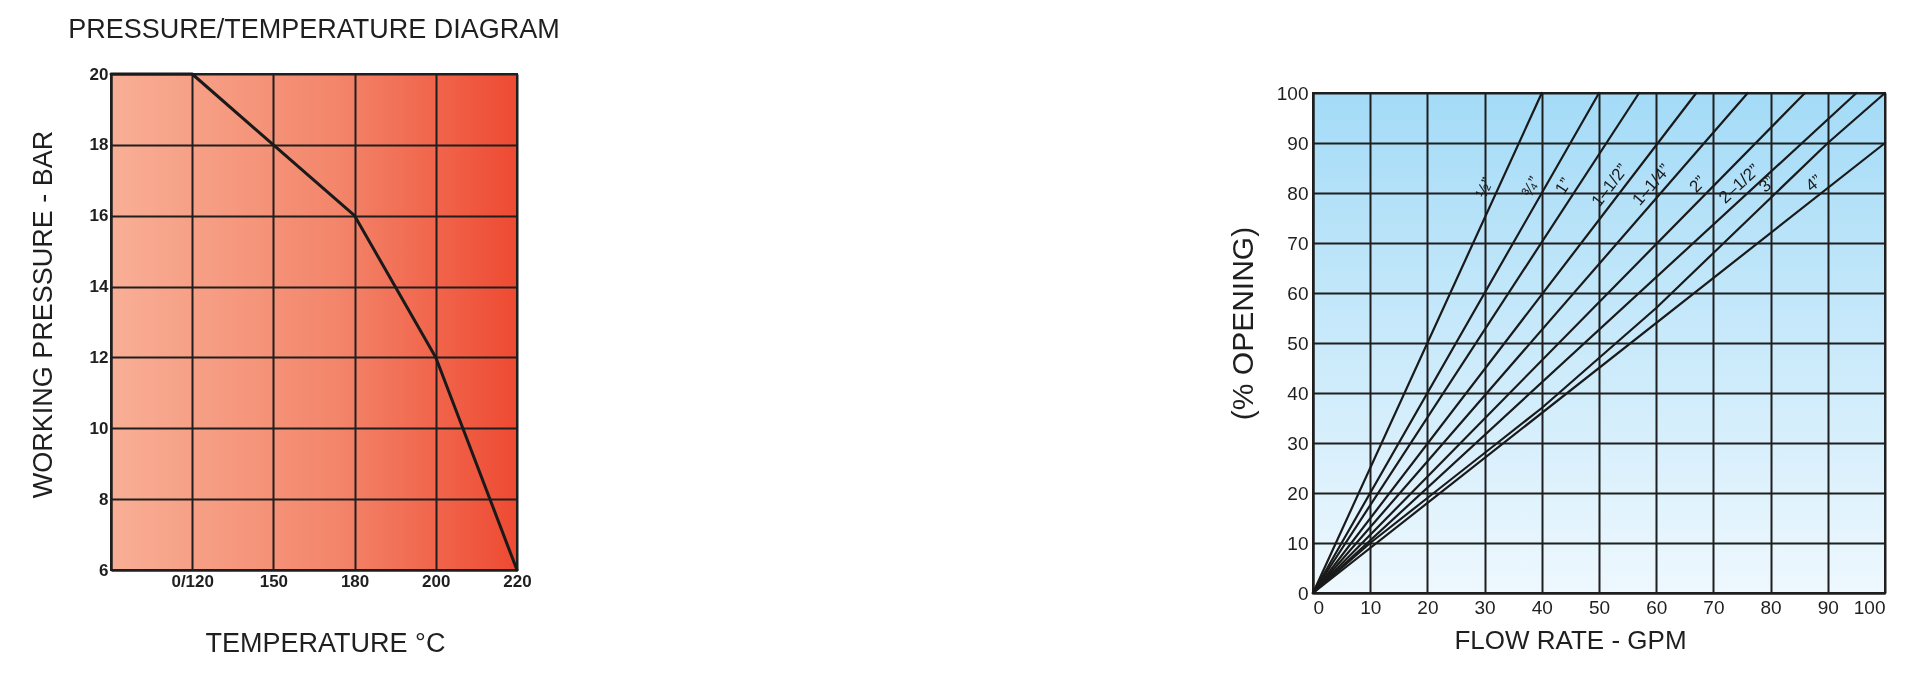  What do you see at coordinates (1242, 323) in the screenshot?
I see `y-axis-title: (% OPENING)` at bounding box center [1242, 323].